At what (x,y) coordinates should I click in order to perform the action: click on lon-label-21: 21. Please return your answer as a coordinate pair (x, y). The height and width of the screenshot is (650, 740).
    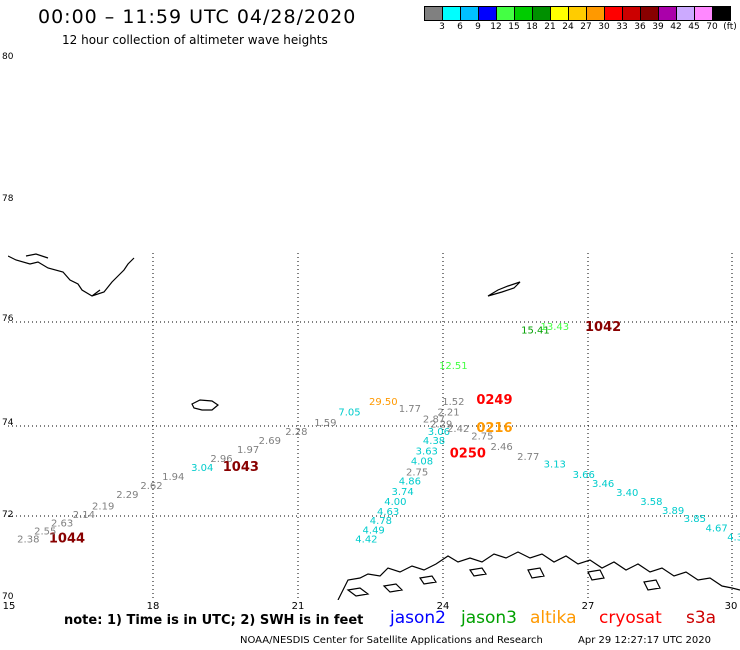
    Looking at the image, I should click on (298, 606).